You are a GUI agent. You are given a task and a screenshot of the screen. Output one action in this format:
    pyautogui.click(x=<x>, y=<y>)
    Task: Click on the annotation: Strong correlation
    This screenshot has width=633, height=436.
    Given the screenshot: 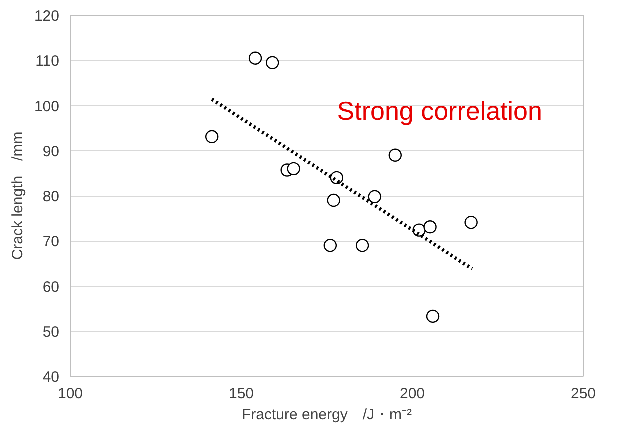 What is the action you would take?
    pyautogui.click(x=439, y=111)
    